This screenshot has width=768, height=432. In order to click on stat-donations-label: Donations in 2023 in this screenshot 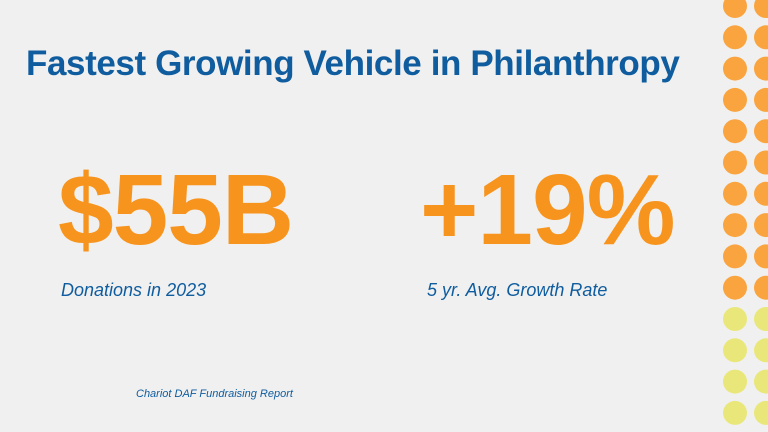, I will do `click(134, 290)`.